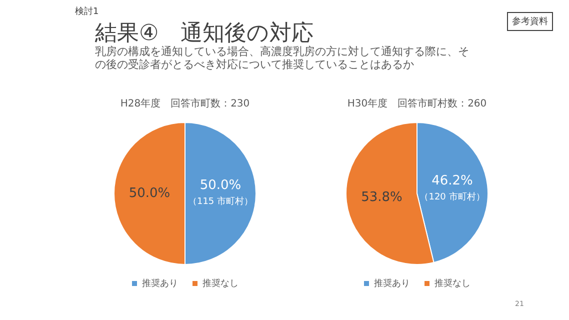 This screenshot has width=569, height=320. I want to click on text: 乳房の構成を通知している場合、高濃度乳房の方に対して通知する際に、その後の受診者がとるべき対応について推奨していることはあるか, so click(282, 58).